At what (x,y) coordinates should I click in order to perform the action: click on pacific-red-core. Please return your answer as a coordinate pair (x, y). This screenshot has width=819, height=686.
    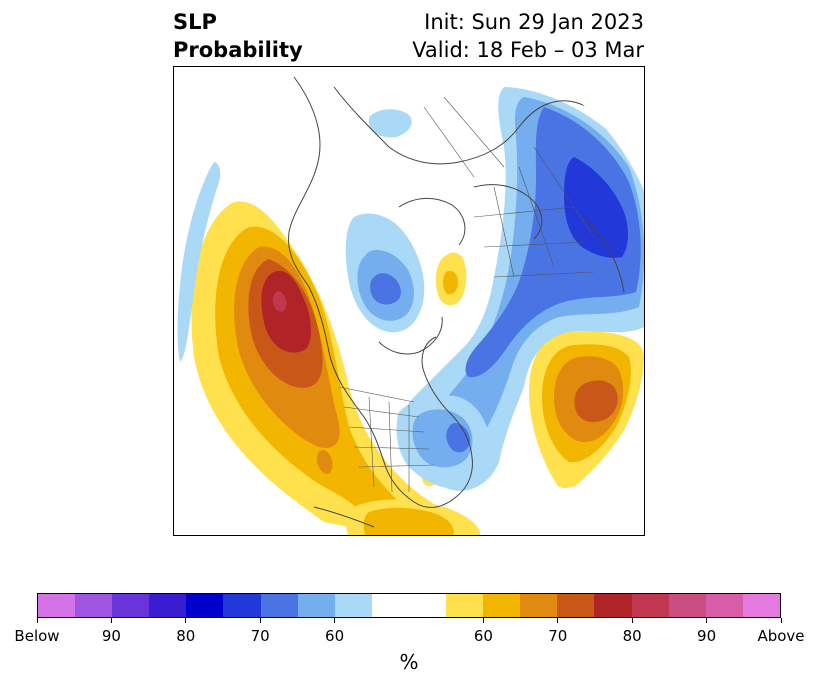
    Looking at the image, I should click on (286, 311).